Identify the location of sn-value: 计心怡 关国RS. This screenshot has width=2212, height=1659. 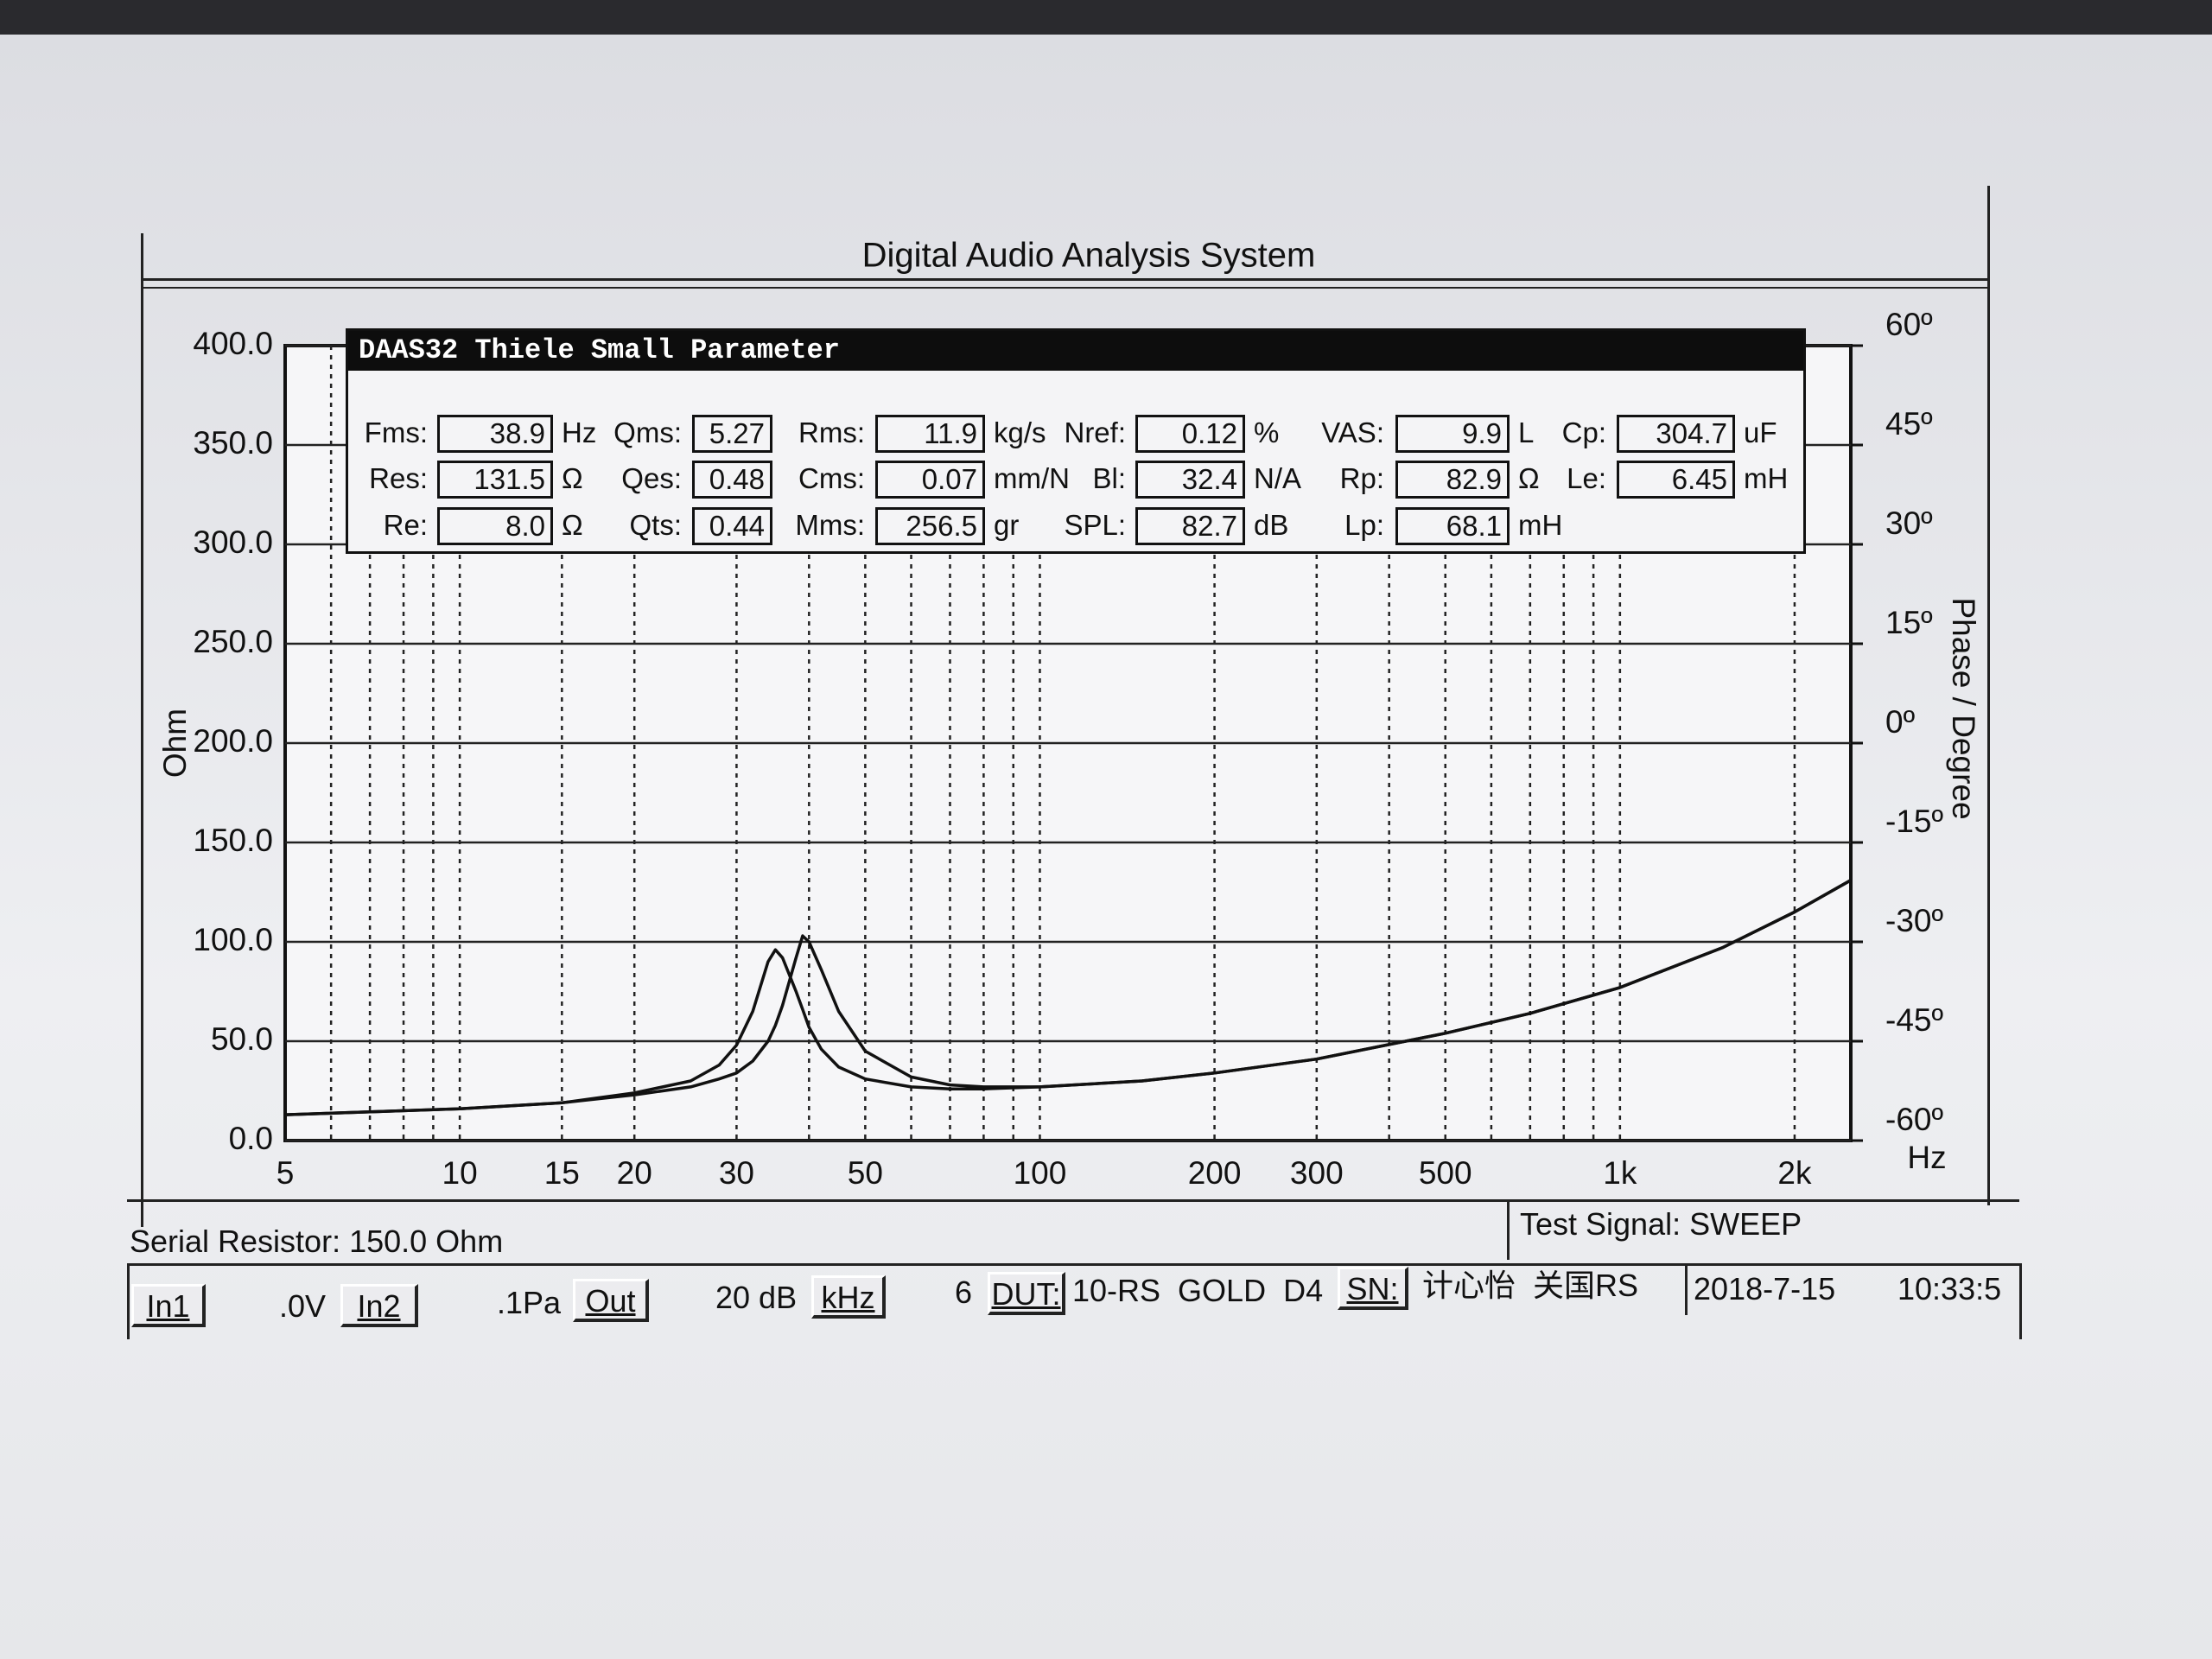
(1530, 1285).